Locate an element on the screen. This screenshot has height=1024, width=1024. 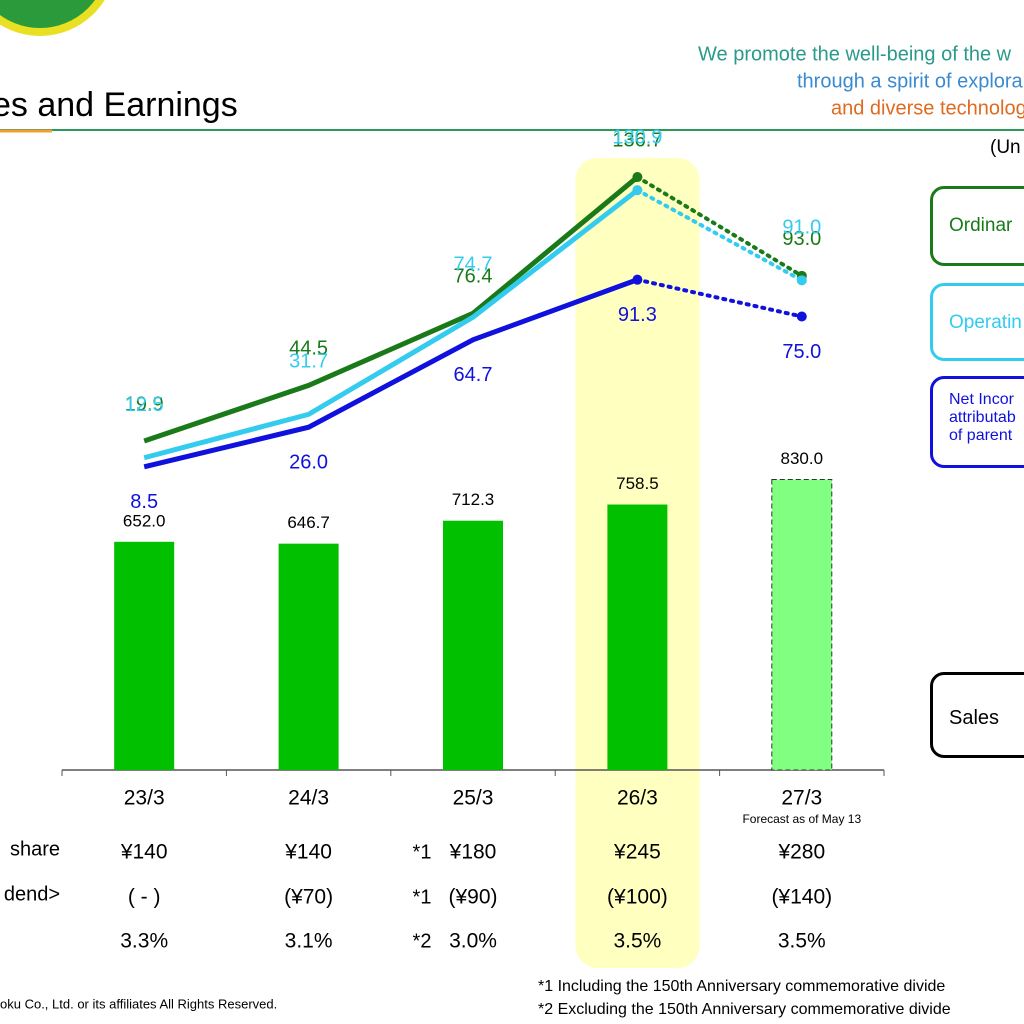
table-cell: ¥180 is located at coordinates (473, 852).